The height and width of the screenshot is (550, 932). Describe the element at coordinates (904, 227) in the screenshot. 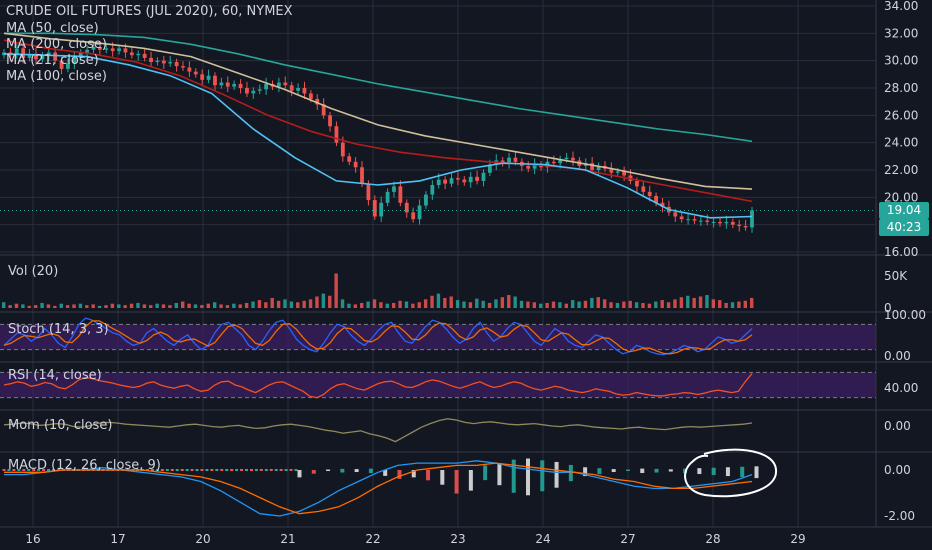

I see `countdown-badge: 40:23` at that location.